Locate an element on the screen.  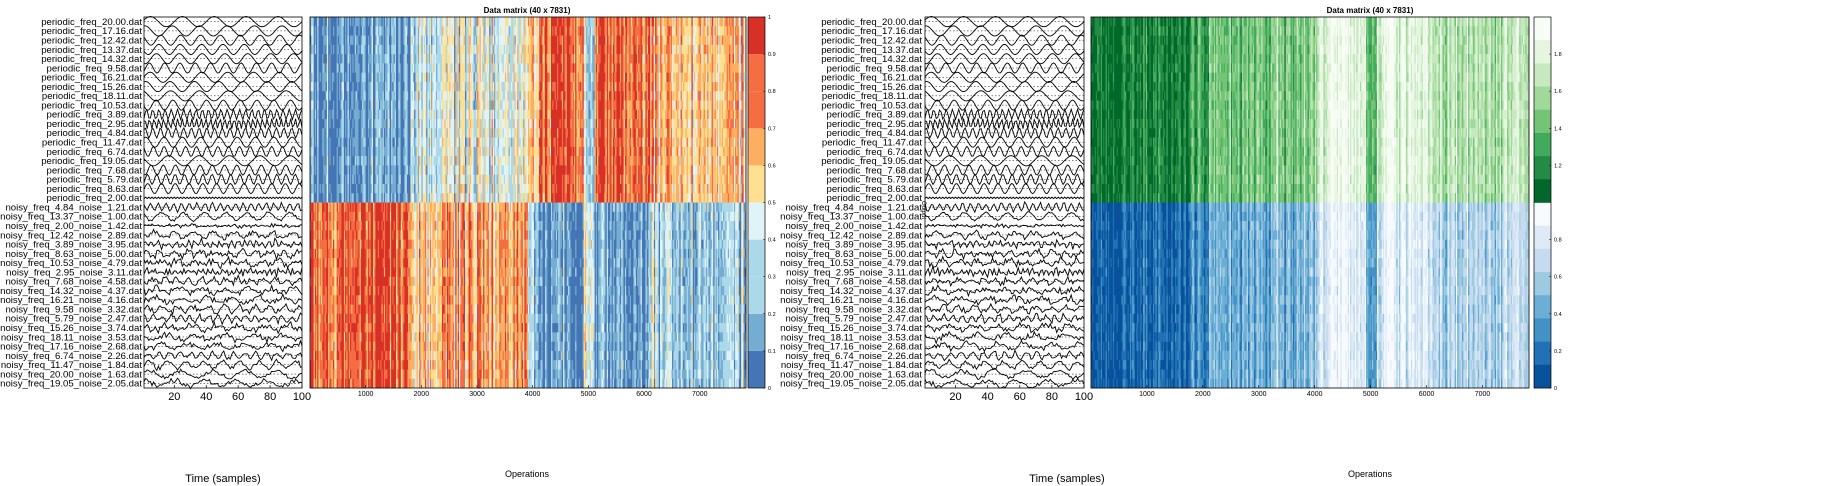
row-label: periodic_freq_2.00.dat is located at coordinates (95, 198).